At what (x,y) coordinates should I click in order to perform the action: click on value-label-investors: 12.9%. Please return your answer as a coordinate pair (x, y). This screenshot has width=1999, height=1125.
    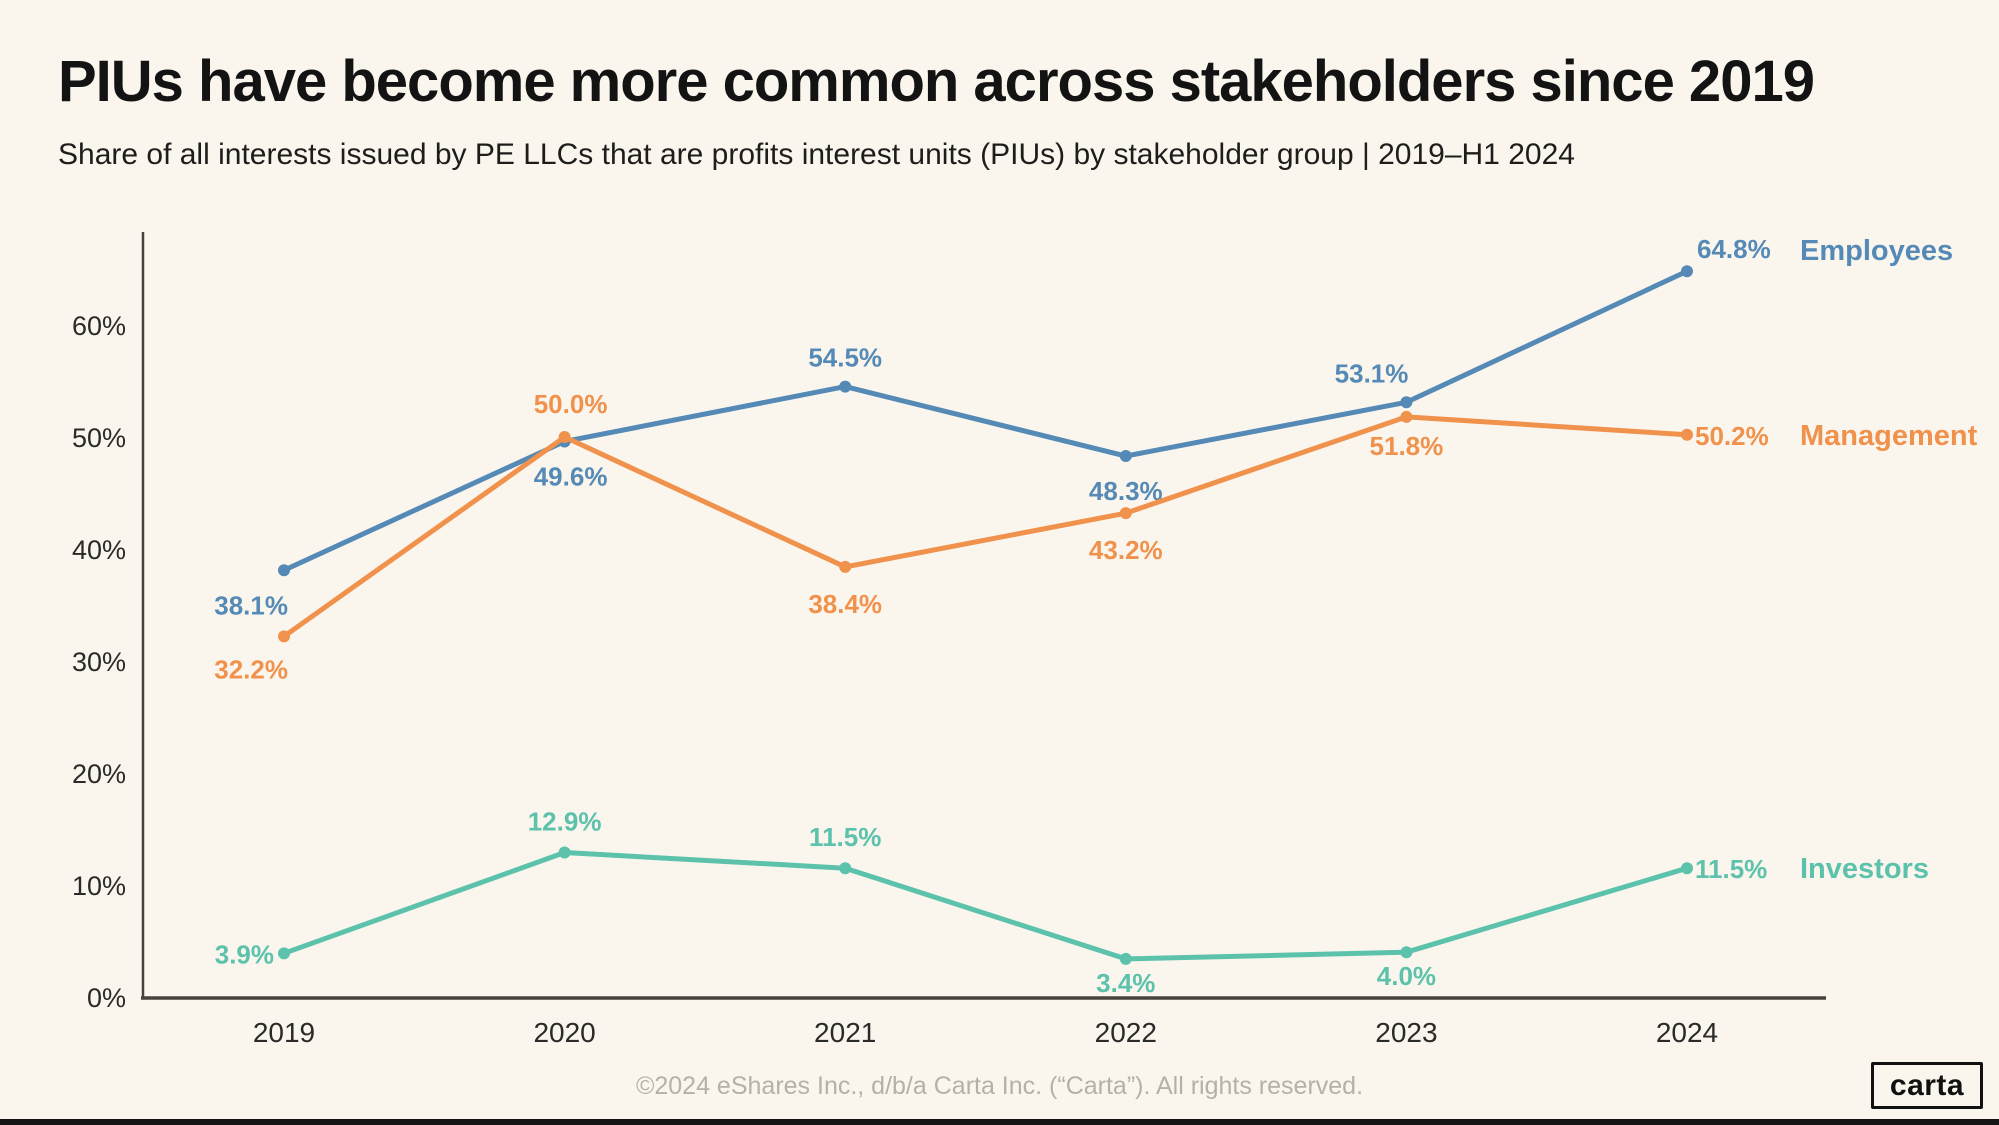
    Looking at the image, I should click on (565, 822).